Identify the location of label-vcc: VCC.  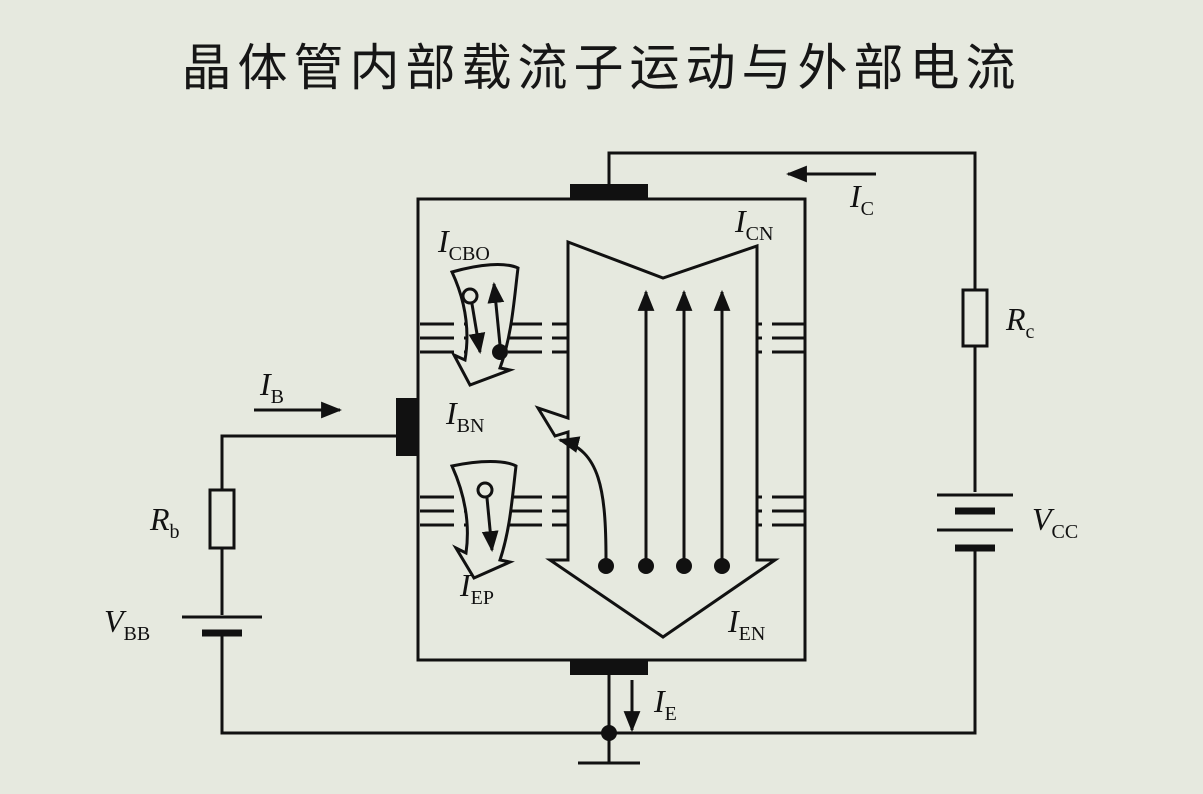
(1055, 522).